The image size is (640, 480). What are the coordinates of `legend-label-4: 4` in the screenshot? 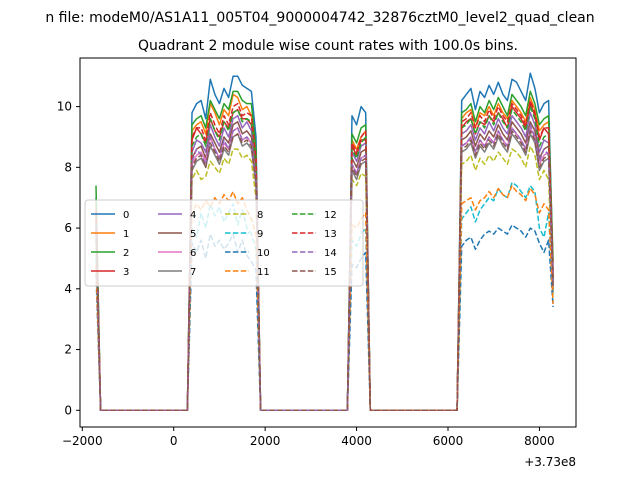 It's located at (193, 215).